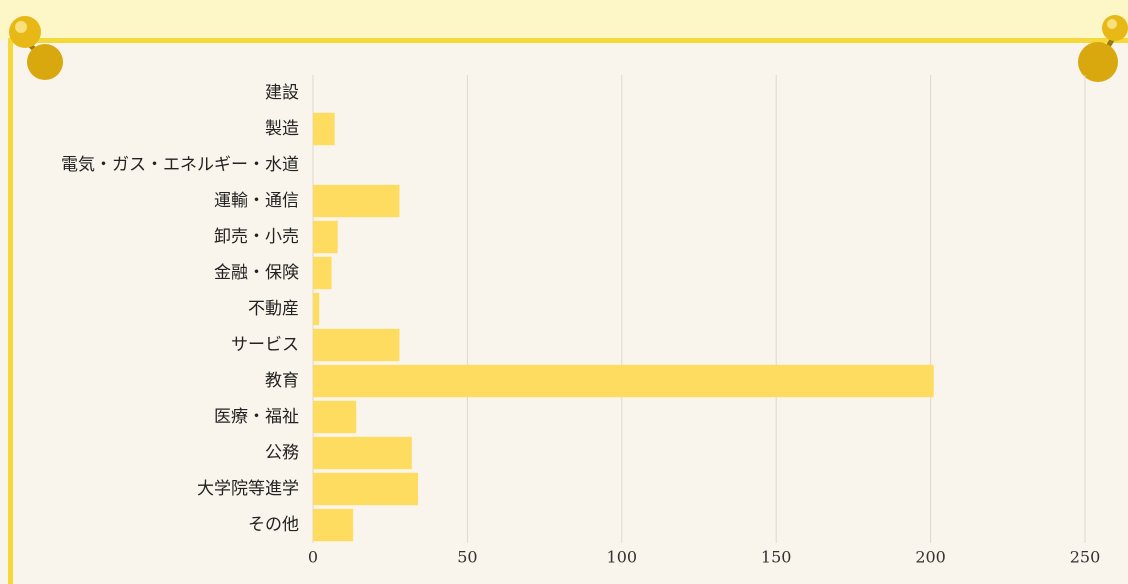 The image size is (1128, 584). I want to click on y-tick-label: 公務, so click(282, 453).